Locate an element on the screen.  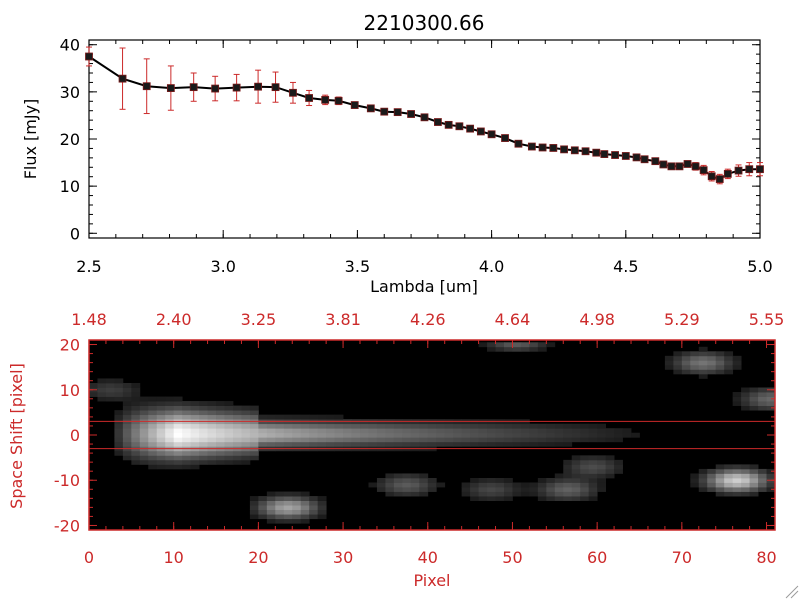
resize-grip-icon is located at coordinates (792, 592).